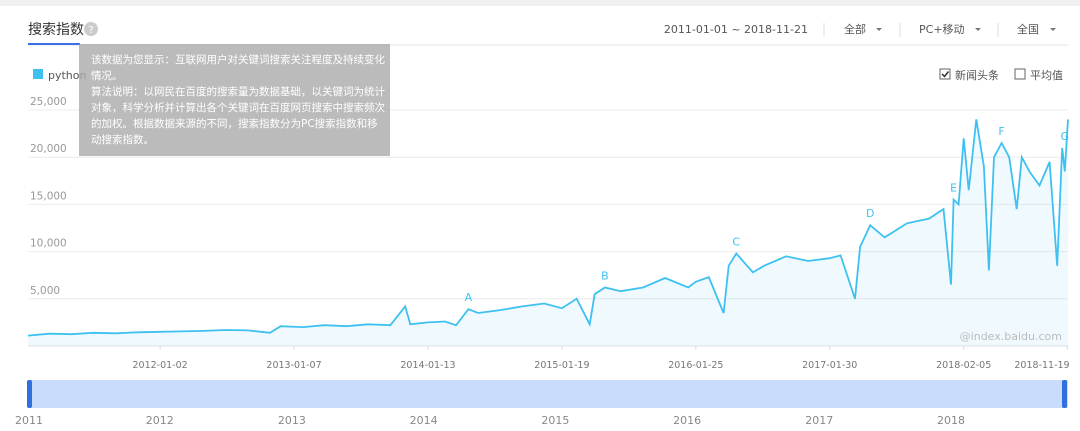  Describe the element at coordinates (942, 29) in the screenshot. I see `filter: PC+移动` at that location.